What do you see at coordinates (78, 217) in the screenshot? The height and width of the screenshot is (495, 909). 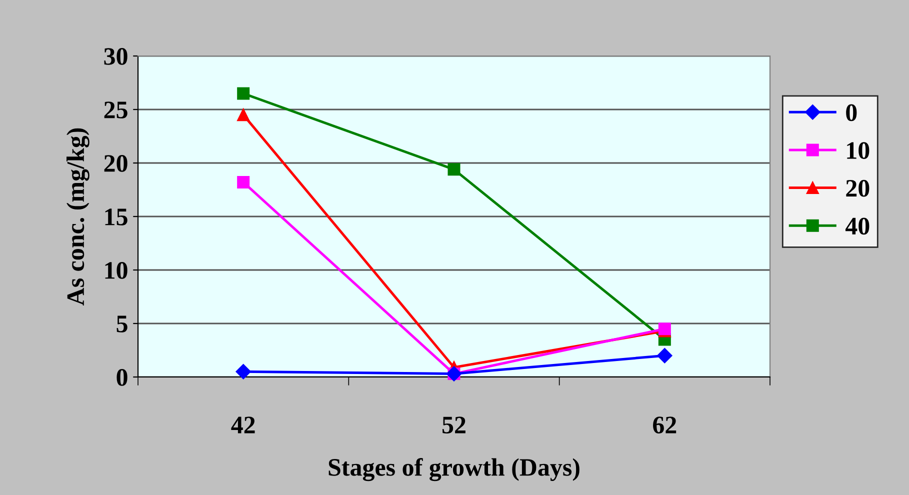 I see `y-axis-title: As conc. (mg/kg)` at bounding box center [78, 217].